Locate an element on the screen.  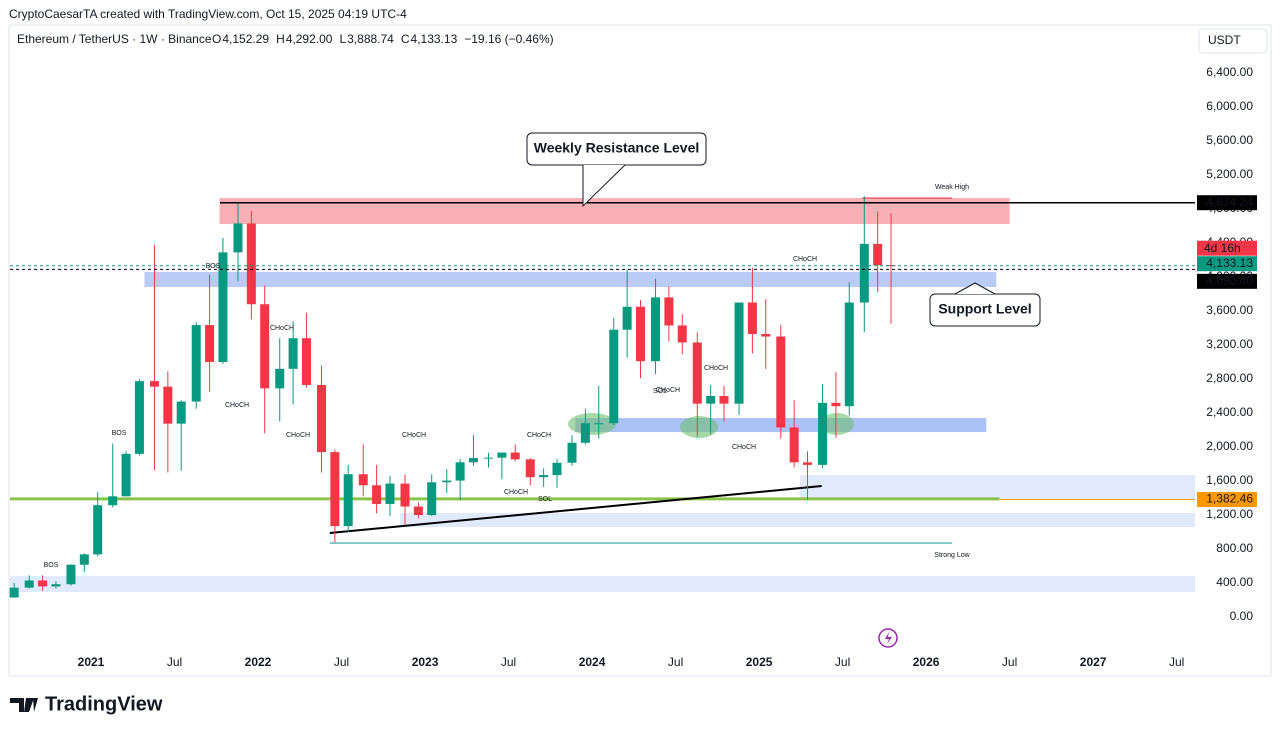
currency-box is located at coordinates (1233, 41).